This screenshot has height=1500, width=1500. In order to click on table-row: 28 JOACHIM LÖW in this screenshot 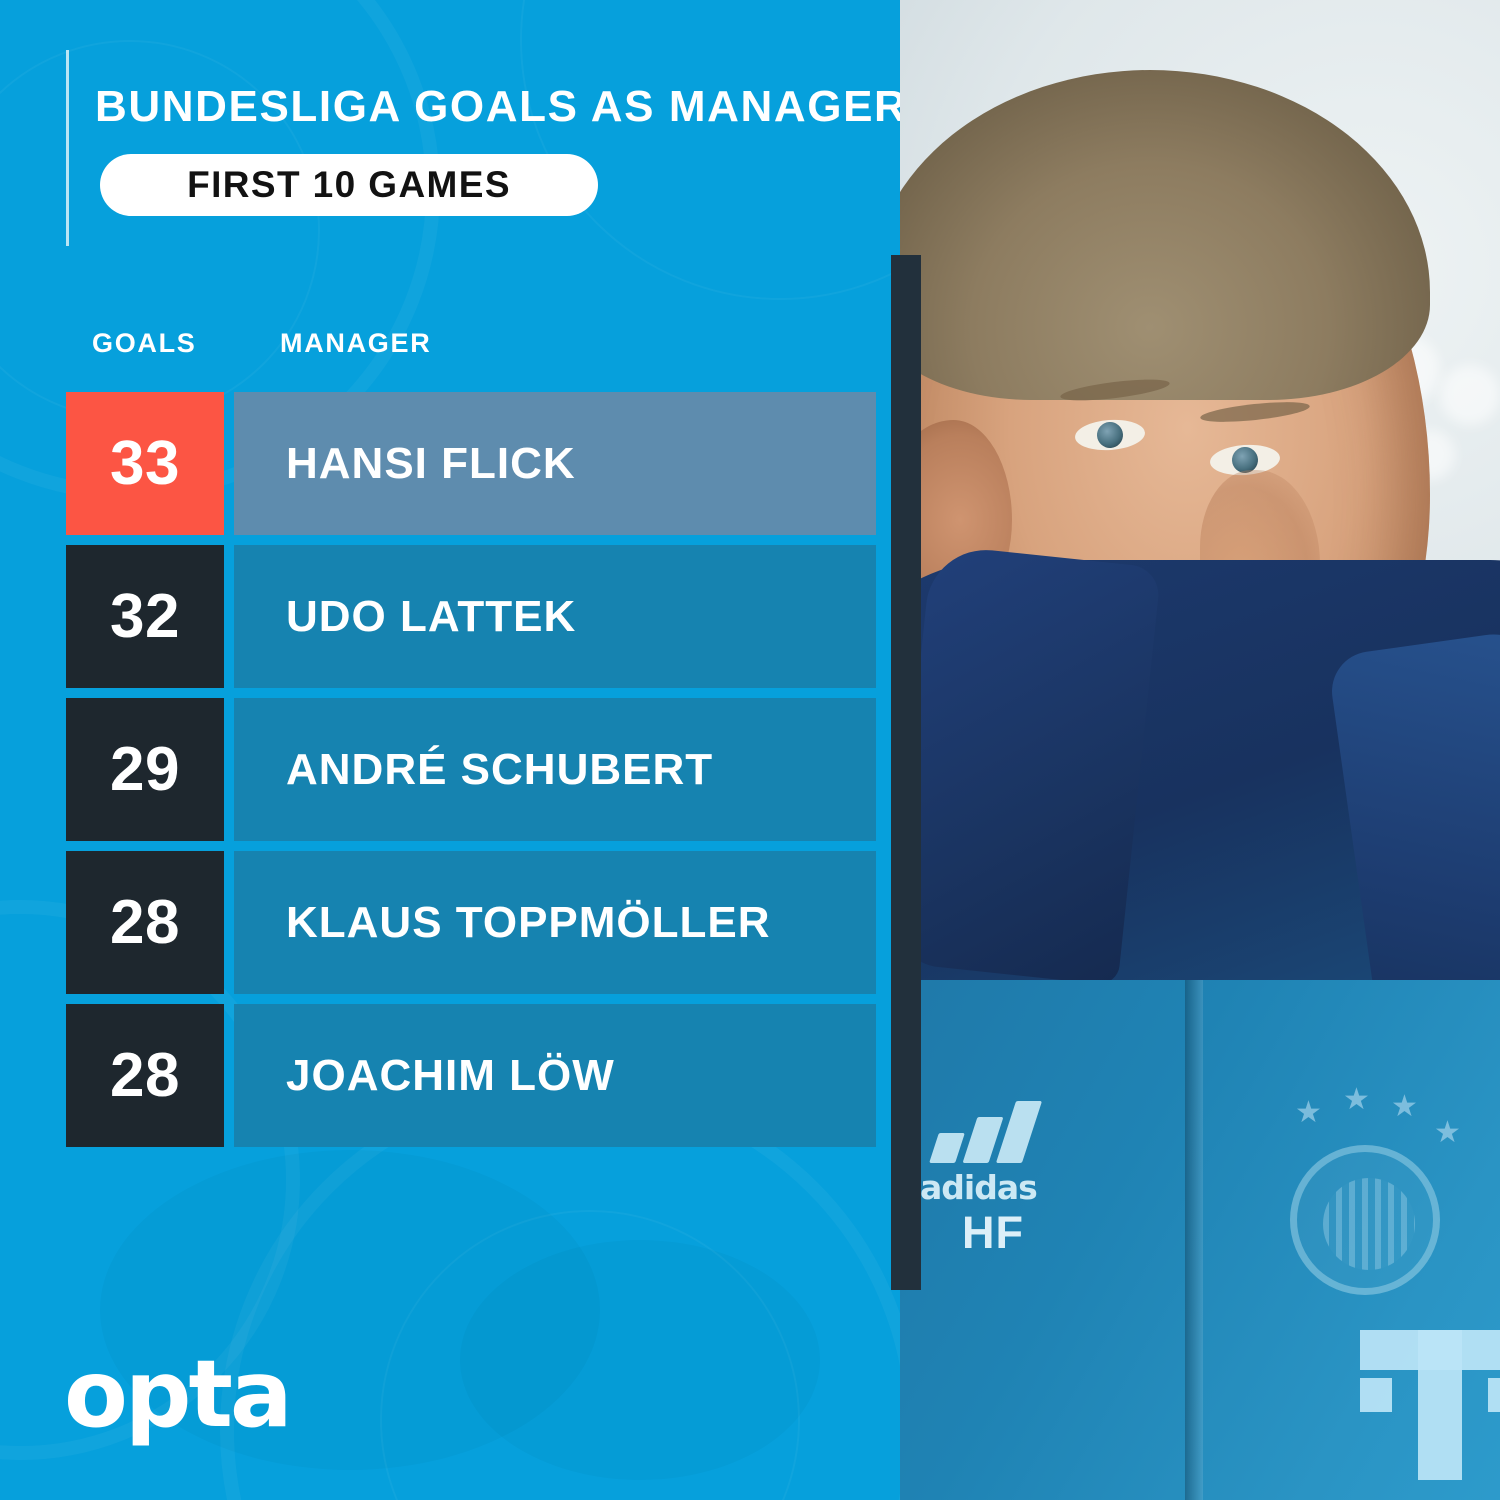, I will do `click(471, 1075)`.